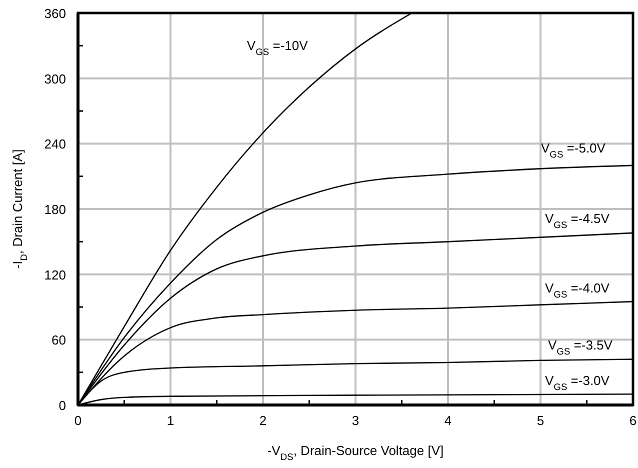 This screenshot has width=638, height=468. What do you see at coordinates (263, 420) in the screenshot?
I see `x-tick-label: 2` at bounding box center [263, 420].